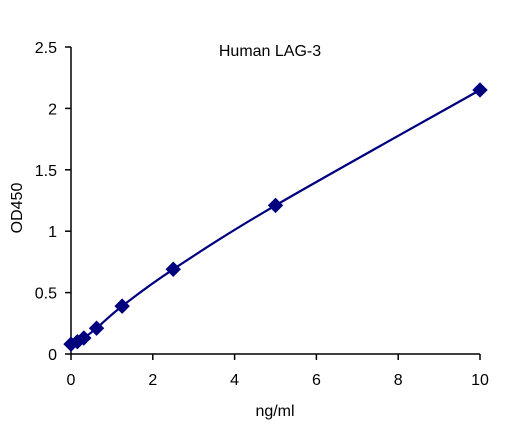 This screenshot has height=430, width=521. What do you see at coordinates (278, 371) in the screenshot?
I see `x-axis-ticks: 0 2 4 6 8 10` at bounding box center [278, 371].